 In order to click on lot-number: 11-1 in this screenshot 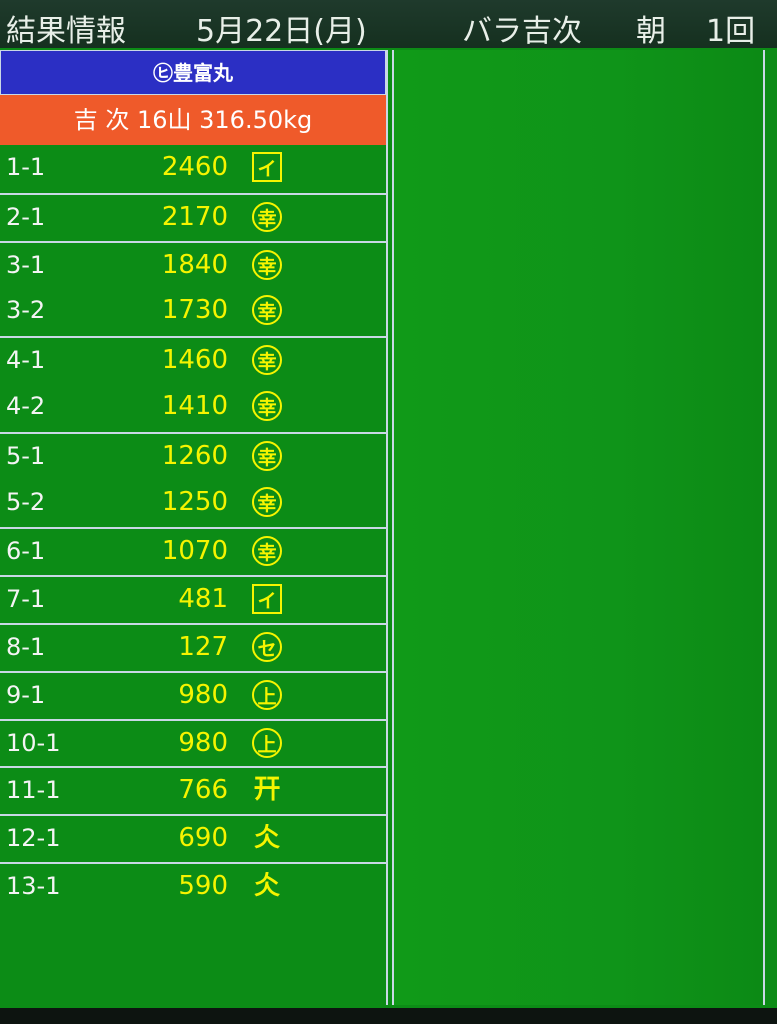, I will do `click(33, 790)`.